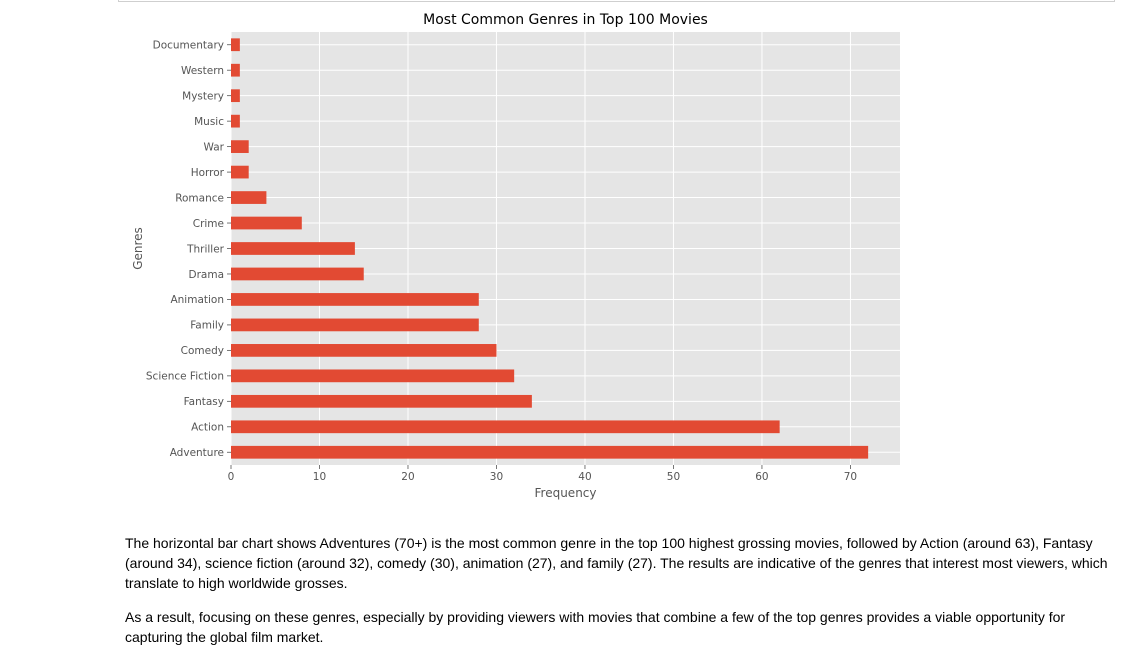 The image size is (1134, 661). I want to click on x-tick-label: 0, so click(231, 477).